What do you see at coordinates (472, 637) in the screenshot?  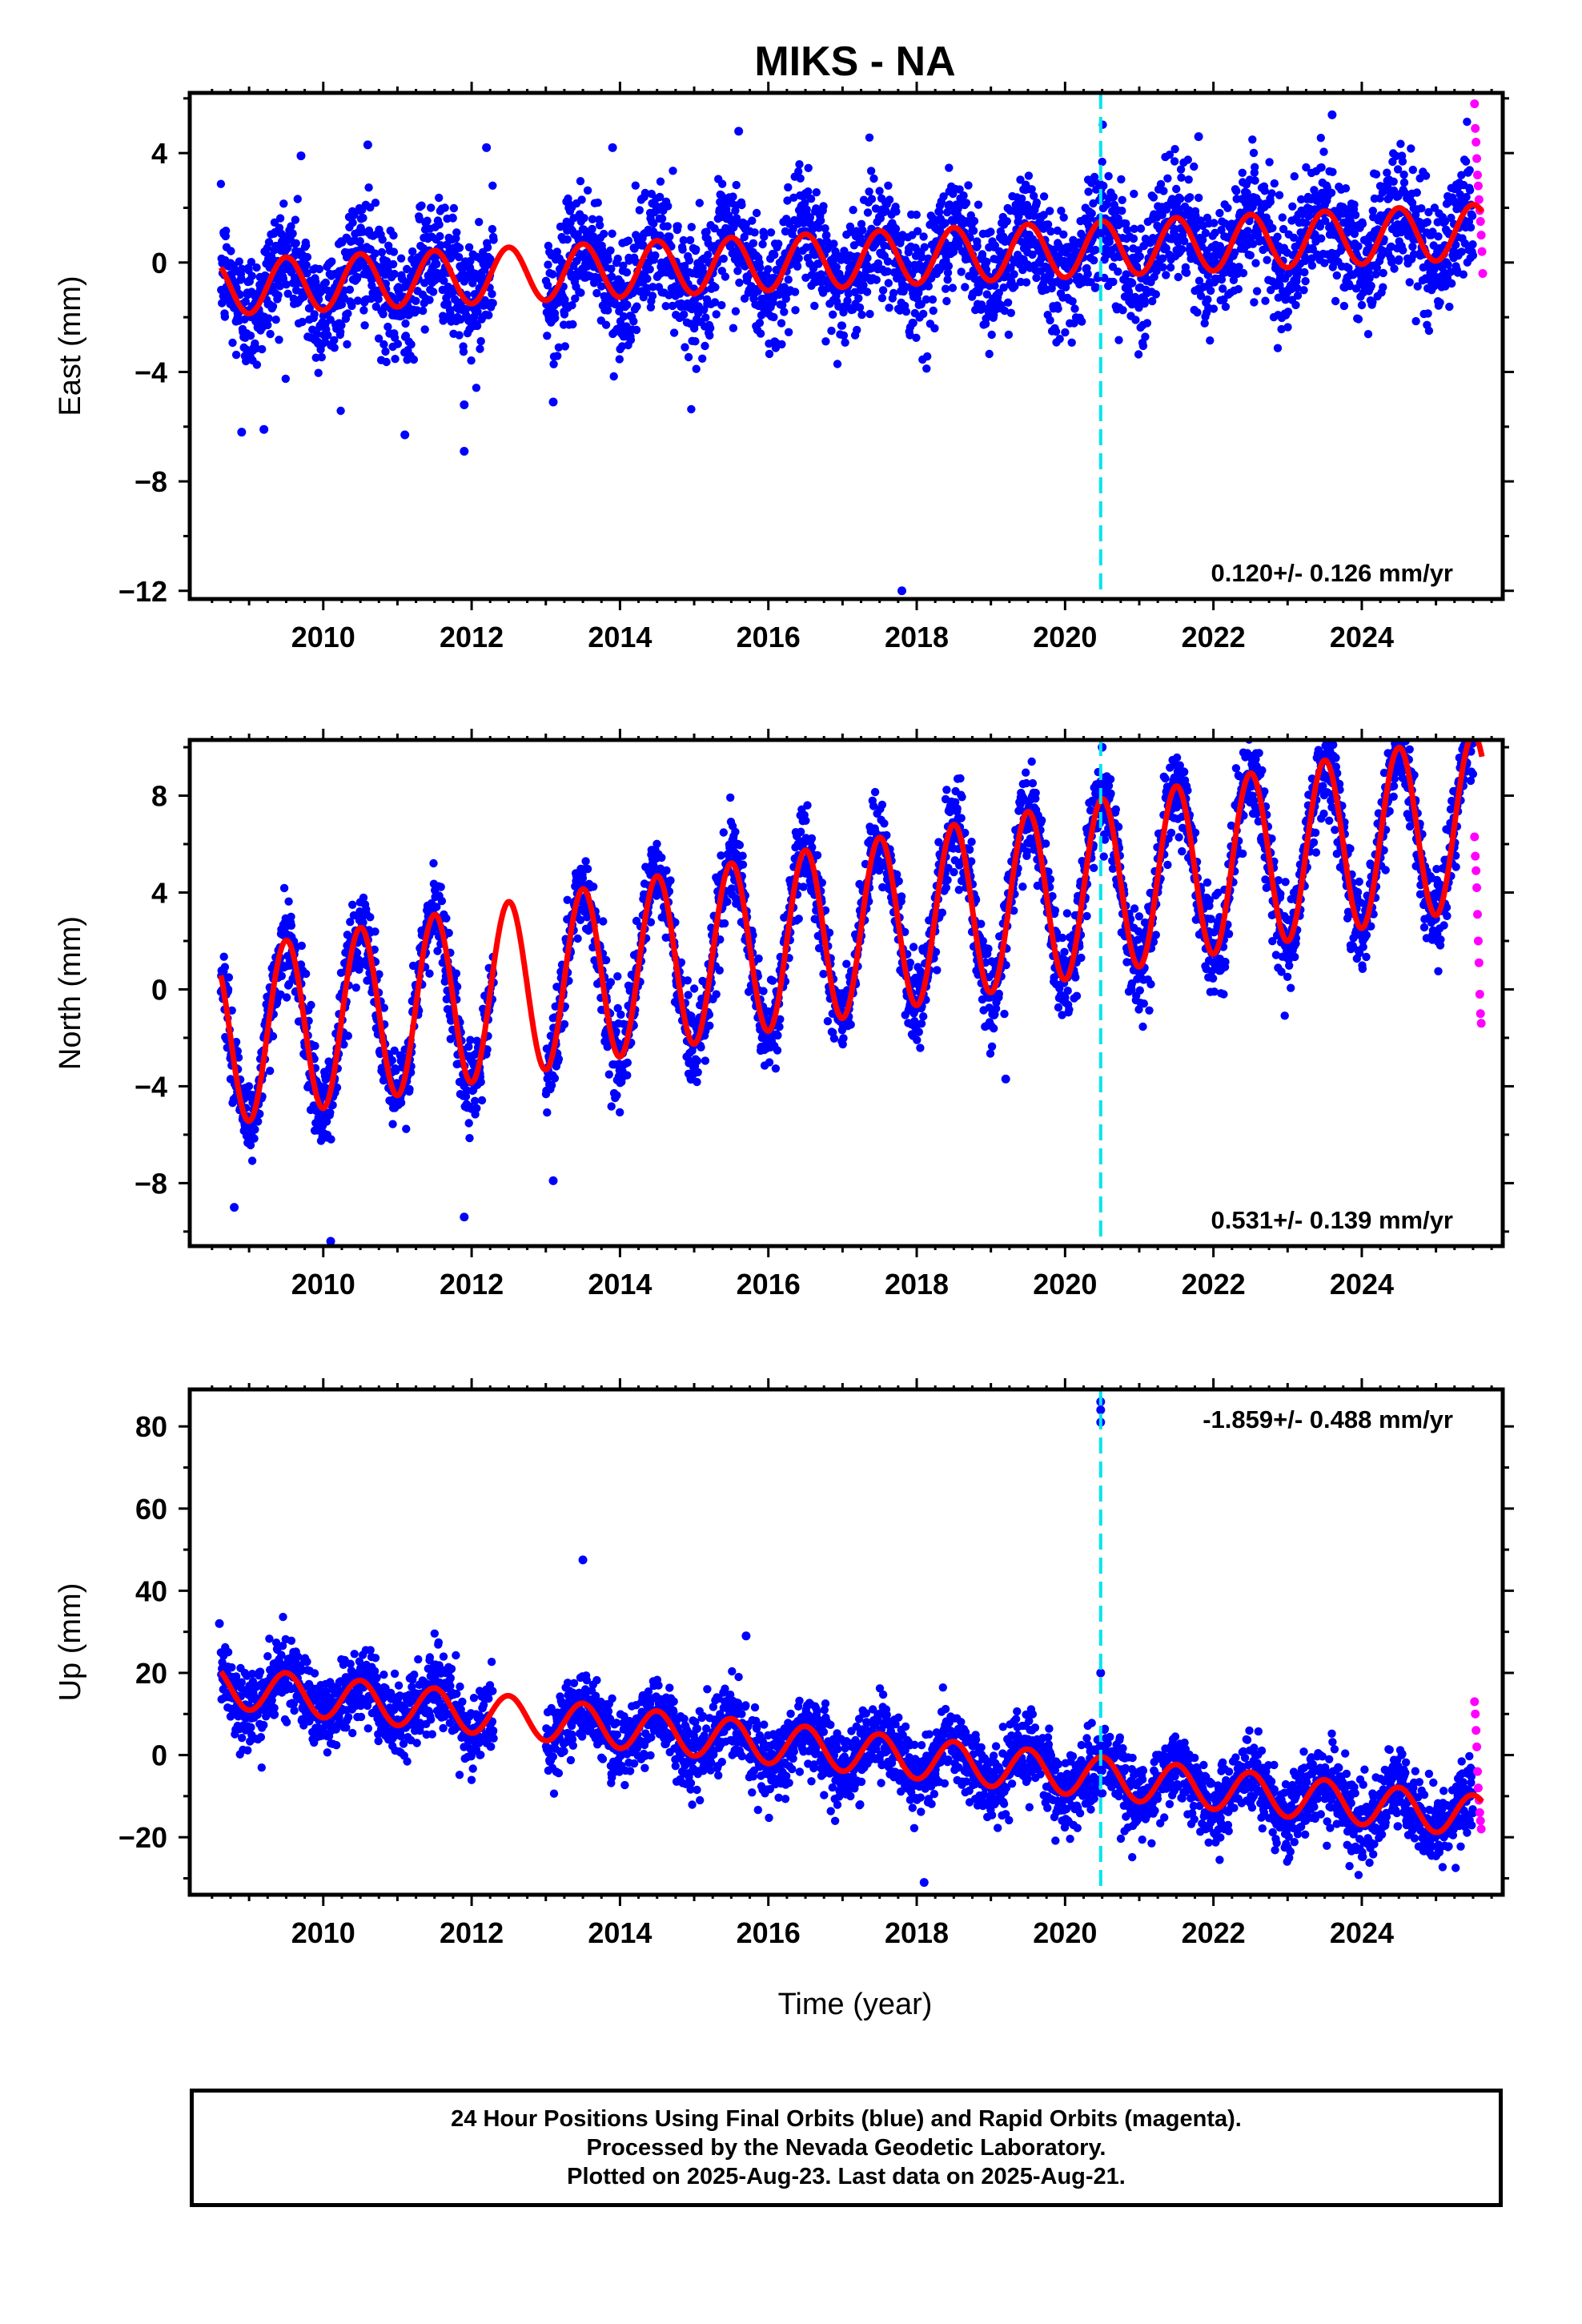 I see `x-tick-label: 2012` at bounding box center [472, 637].